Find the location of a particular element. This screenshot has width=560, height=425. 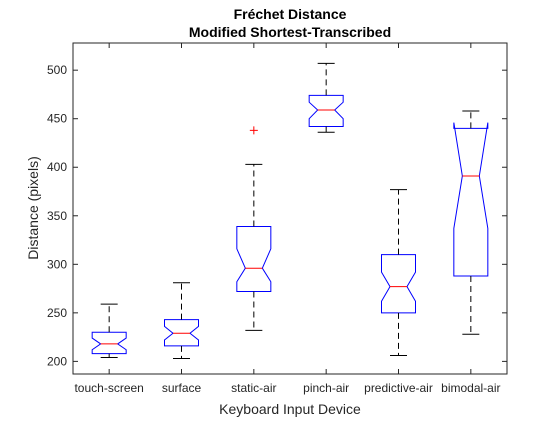

box-static-air is located at coordinates (254, 228).